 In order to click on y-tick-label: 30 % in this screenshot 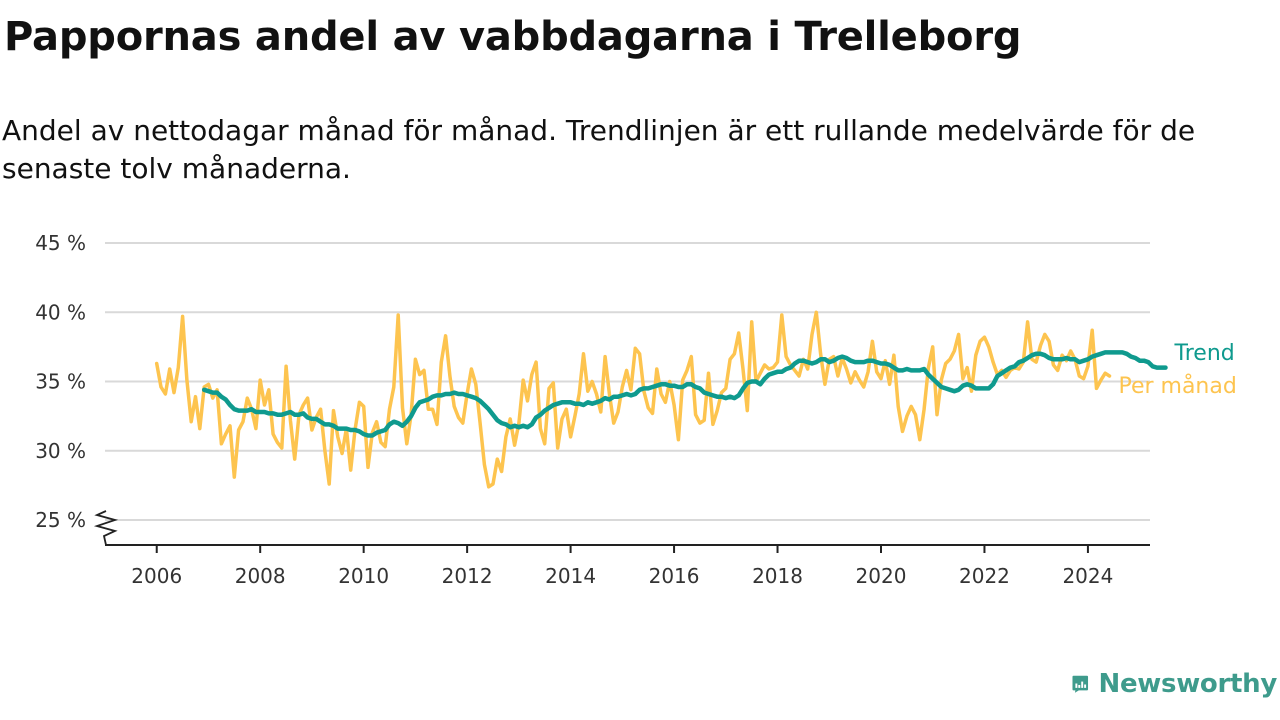, I will do `click(60, 451)`.